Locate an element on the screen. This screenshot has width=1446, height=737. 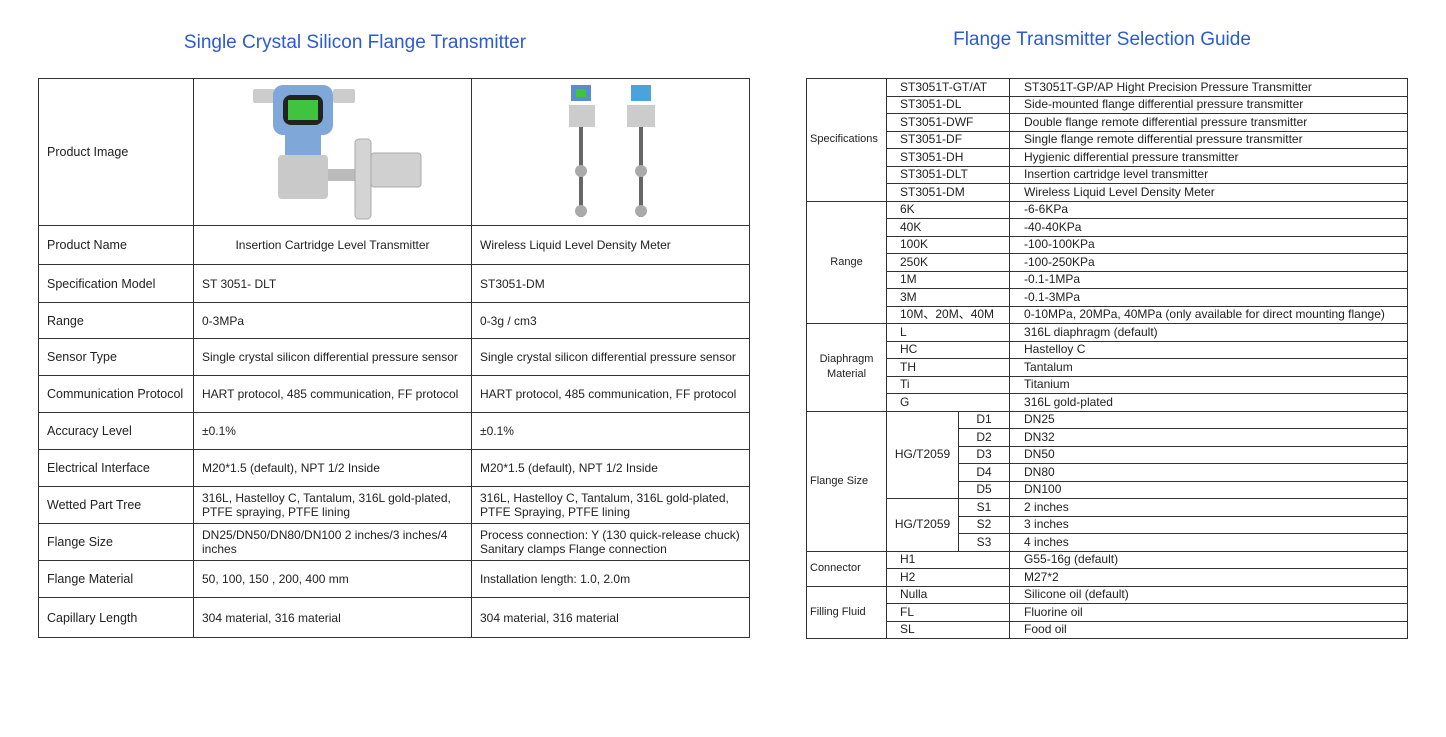
table-row: Flange Size HG/T2059 D1 DN25 is located at coordinates (1107, 481).